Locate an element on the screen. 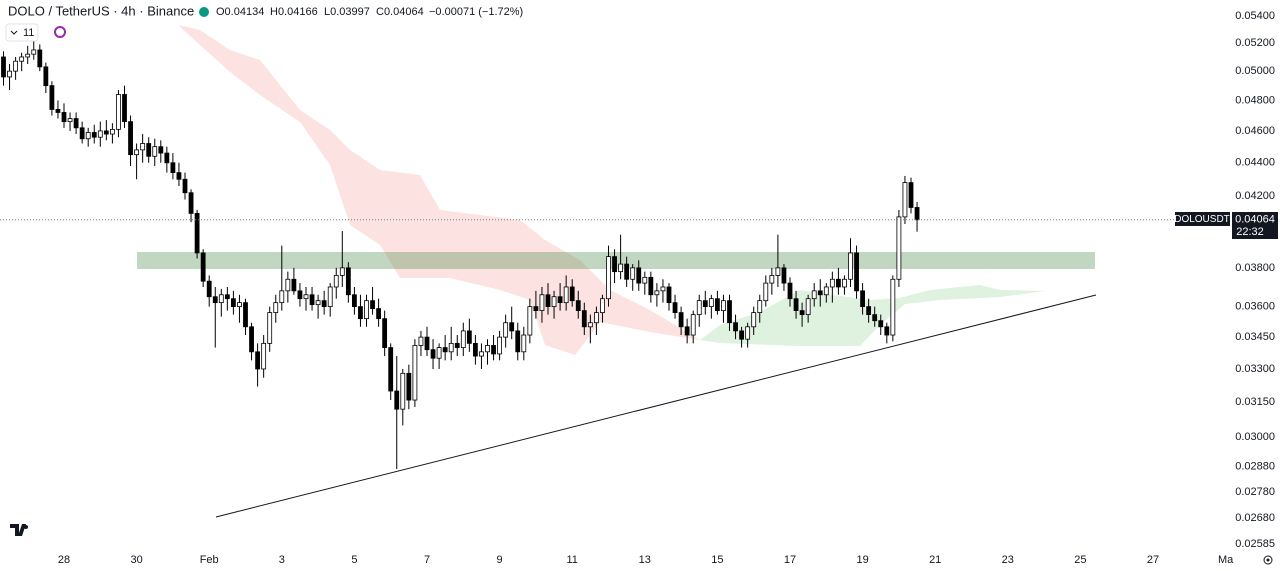  symbol-tag-box is located at coordinates (1202, 219).